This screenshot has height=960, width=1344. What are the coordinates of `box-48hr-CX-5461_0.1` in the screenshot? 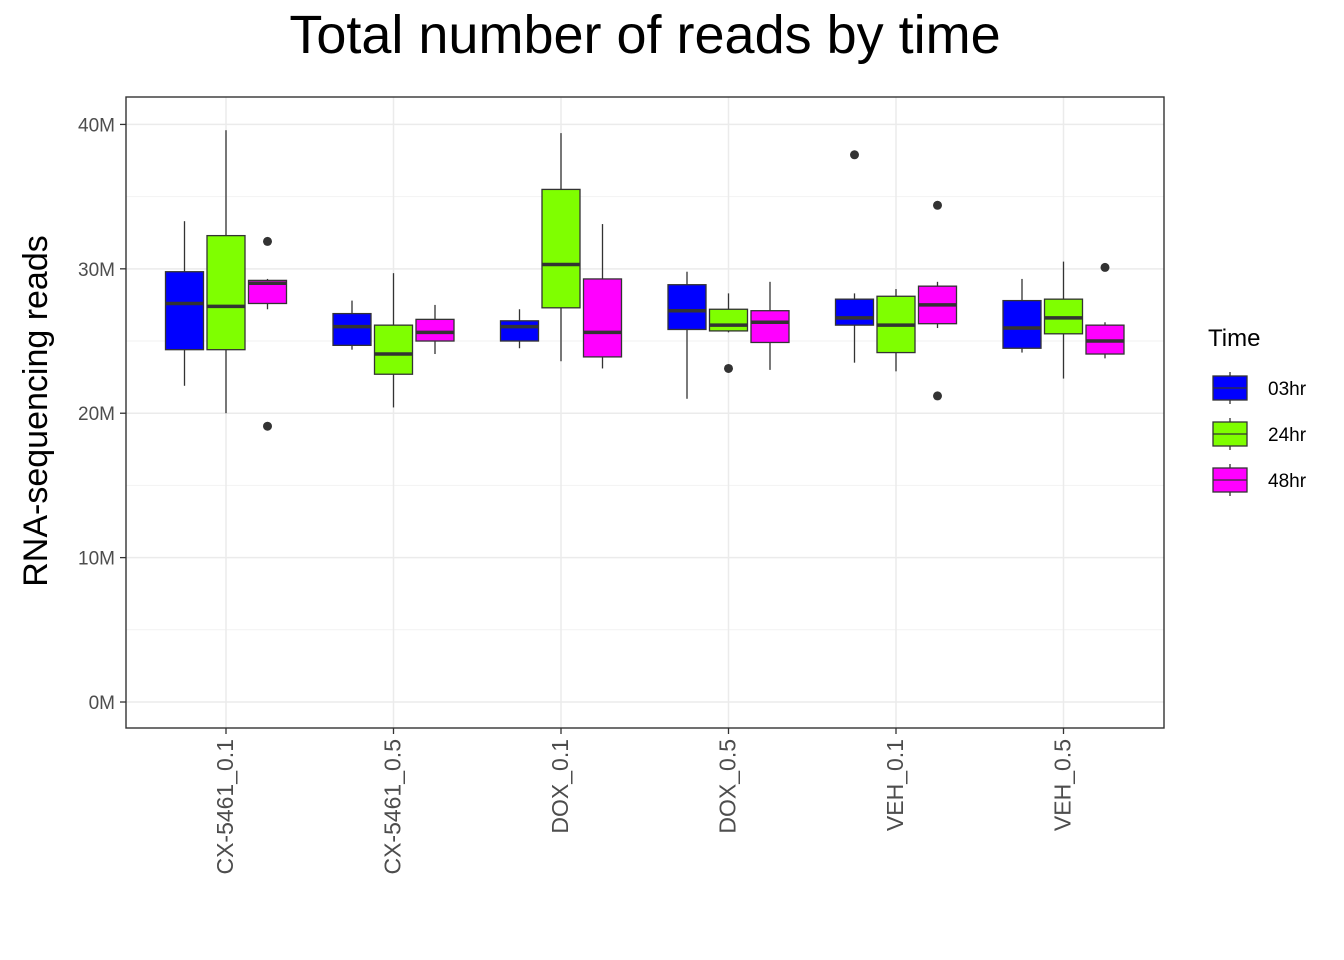 It's located at (267, 333).